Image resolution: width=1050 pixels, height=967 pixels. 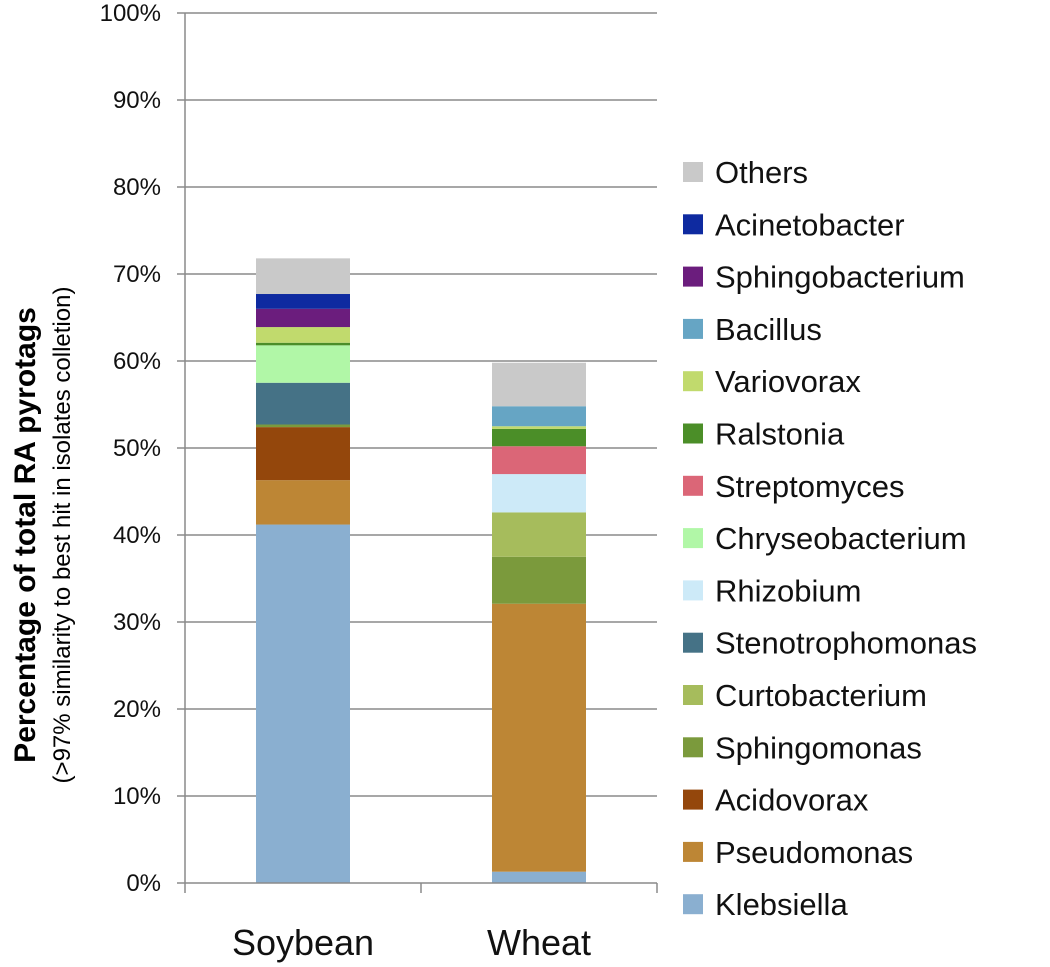 I want to click on legend-swatch-variovorax, so click(x=693, y=381).